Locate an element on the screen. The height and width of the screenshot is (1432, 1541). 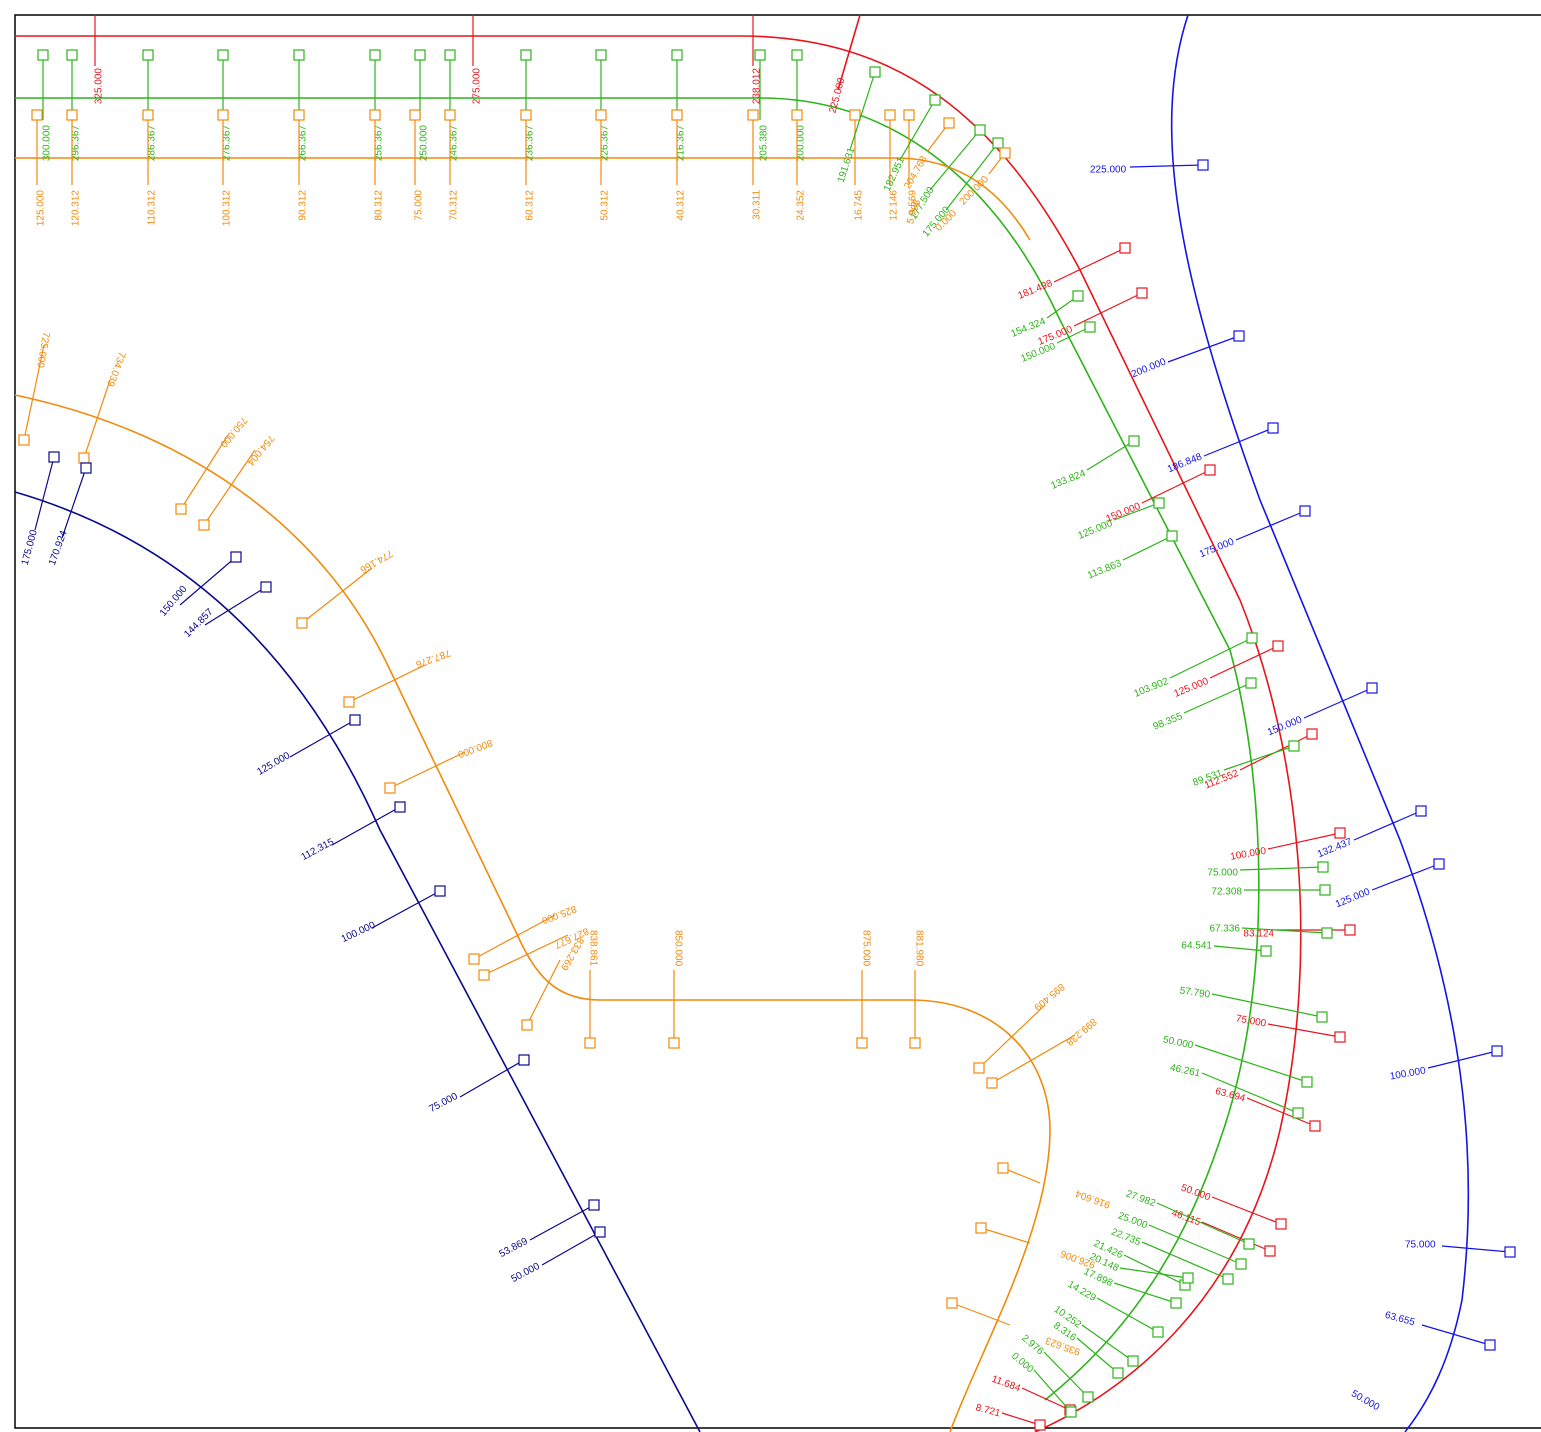
red-alignment-branch is located at coordinates (849, 52).